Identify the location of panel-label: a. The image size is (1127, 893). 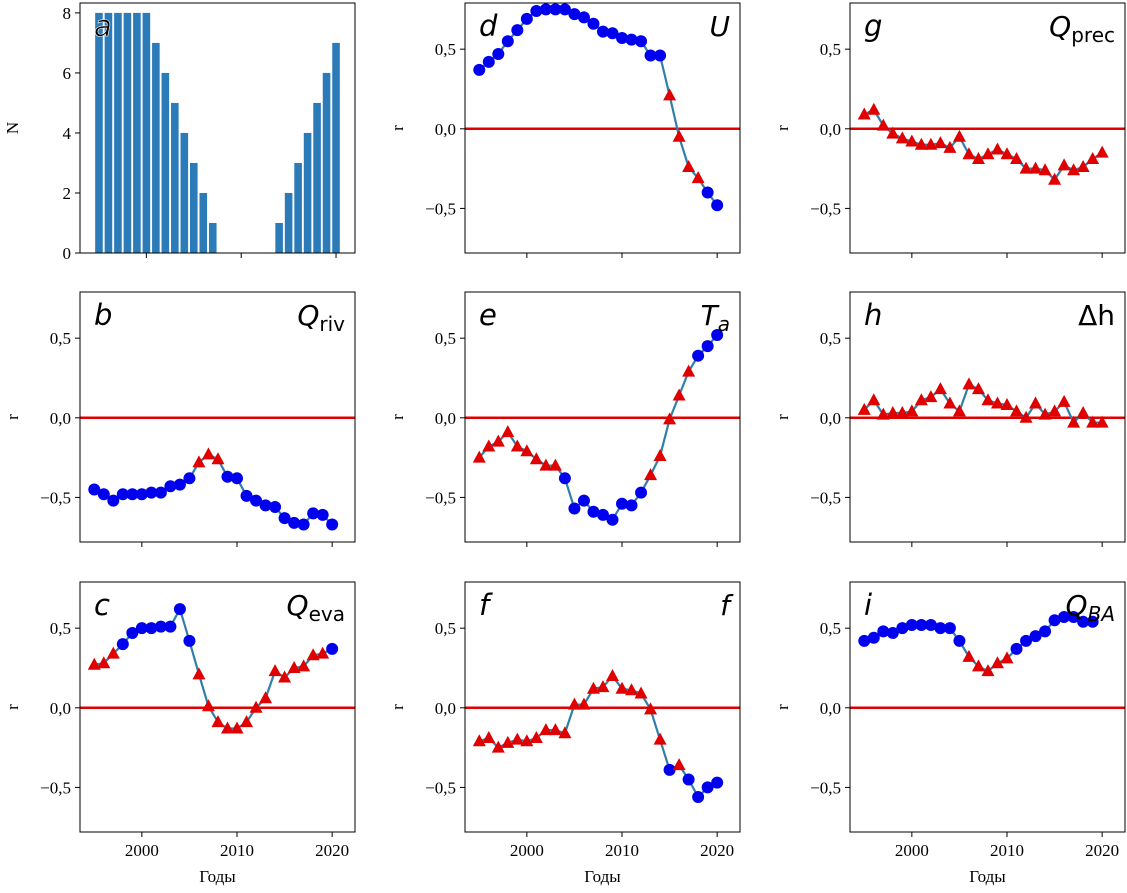
(103, 26).